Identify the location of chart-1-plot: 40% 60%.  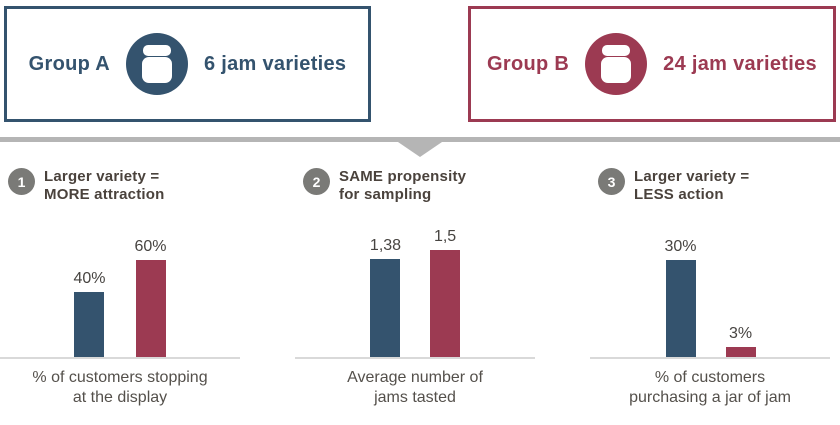
(120, 284).